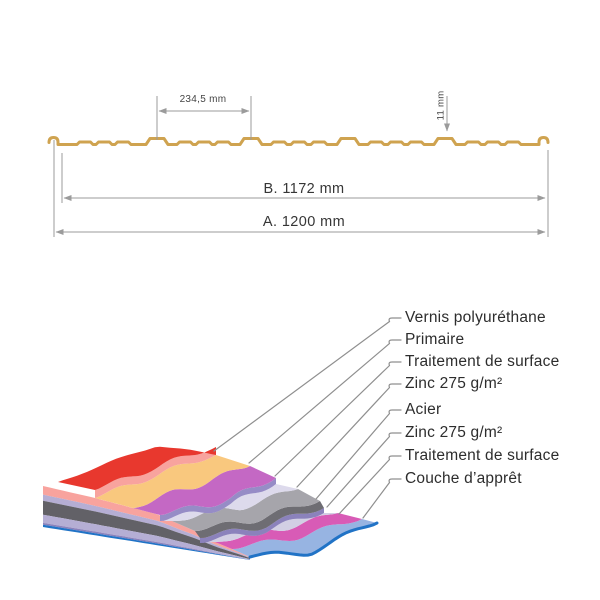  Describe the element at coordinates (441, 105) in the screenshot. I see `dim-rib-height-label: 11 mm` at that location.